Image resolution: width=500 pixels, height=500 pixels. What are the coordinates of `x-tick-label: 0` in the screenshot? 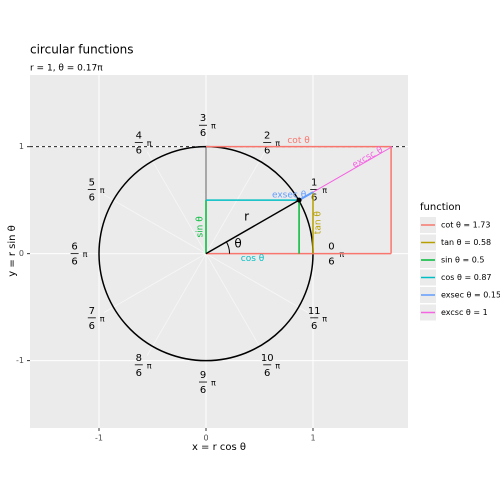 It's located at (205, 438).